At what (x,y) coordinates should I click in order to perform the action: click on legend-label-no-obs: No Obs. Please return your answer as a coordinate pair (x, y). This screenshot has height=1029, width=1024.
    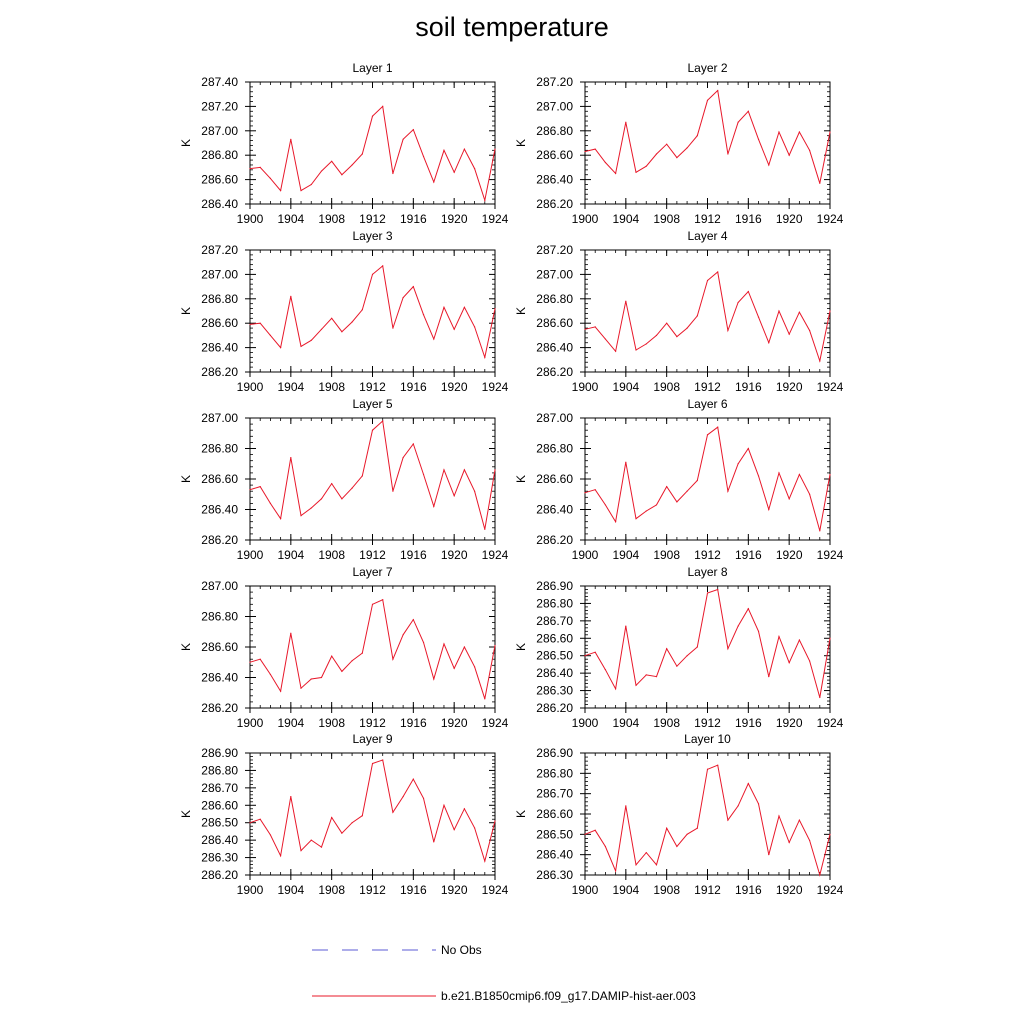
    Looking at the image, I should click on (461, 950).